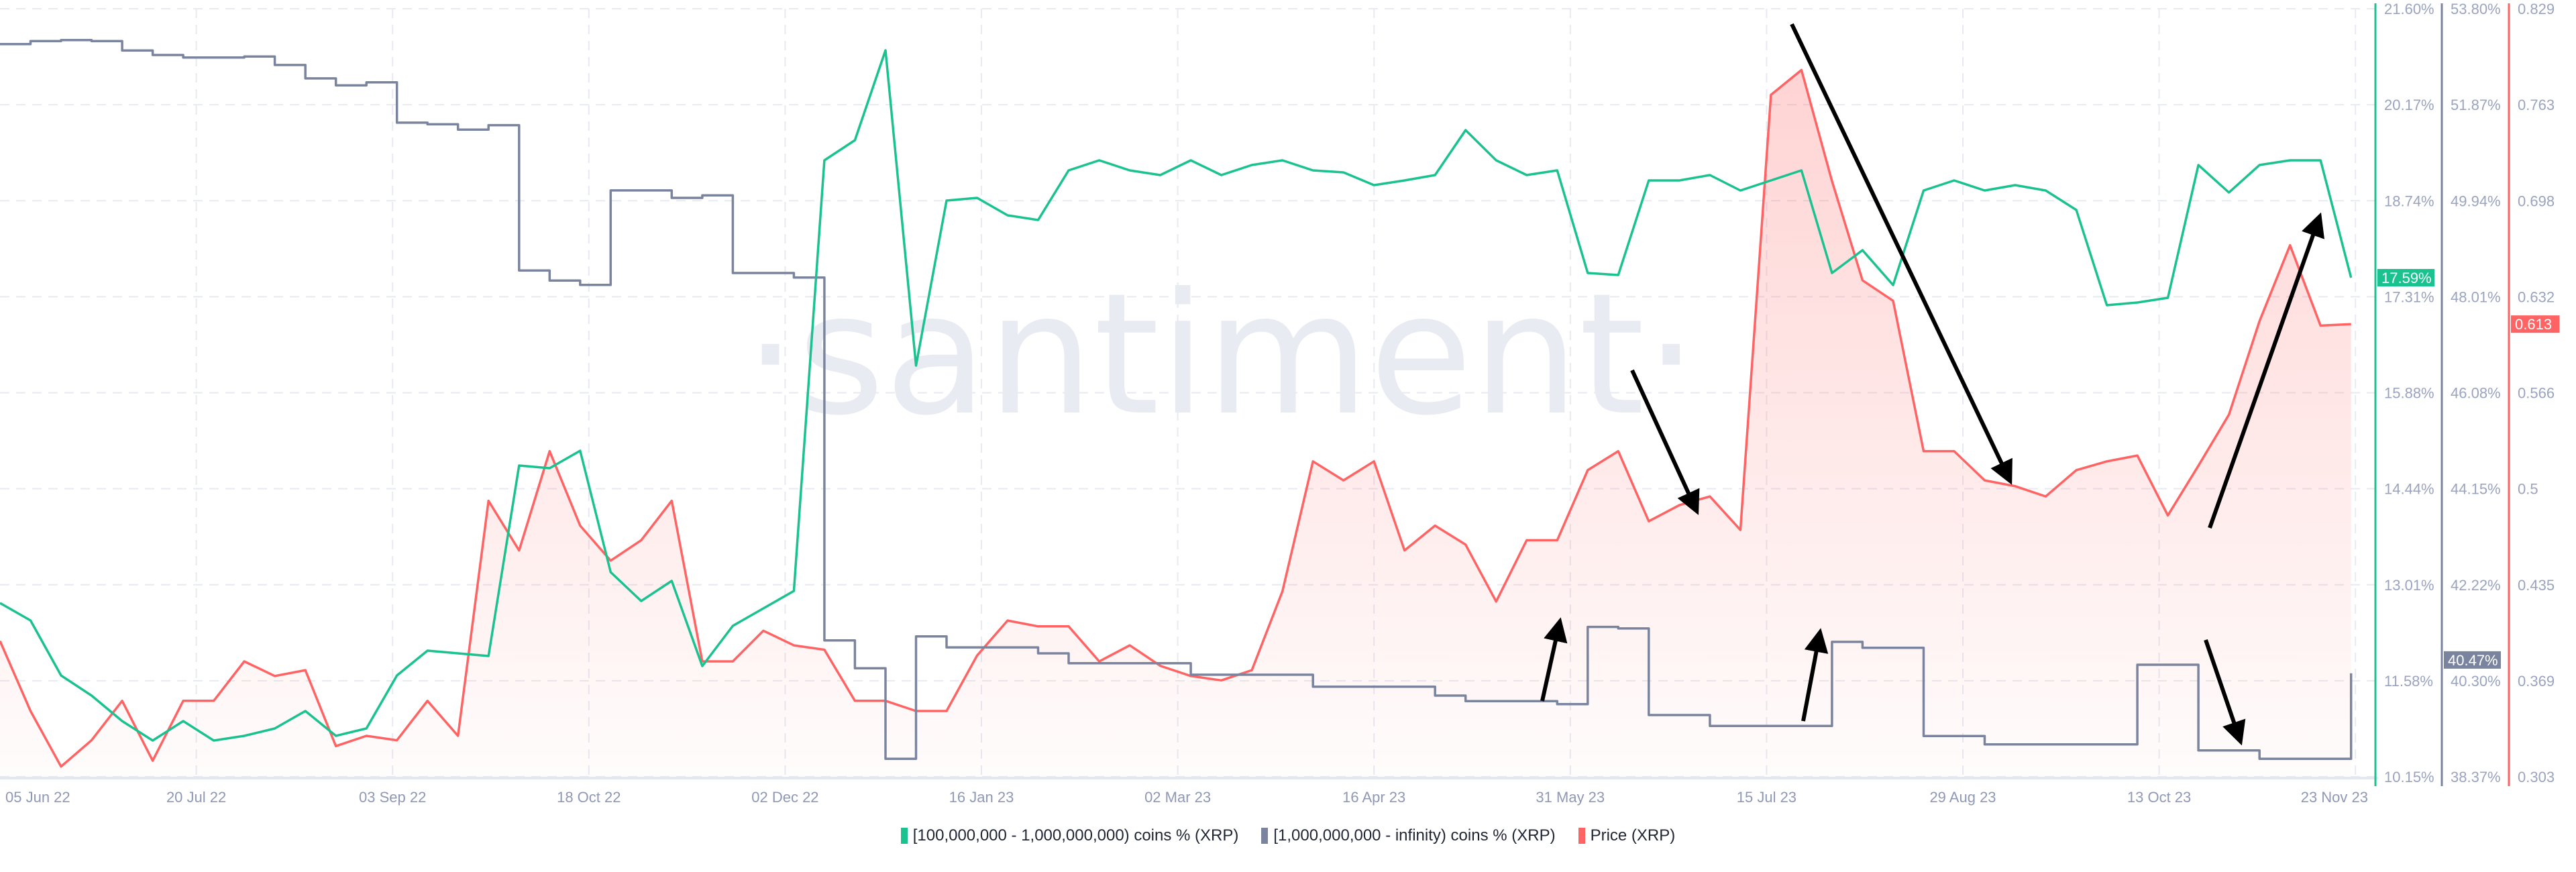  What do you see at coordinates (2536, 393) in the screenshot?
I see `y-tick-label: 0.566` at bounding box center [2536, 393].